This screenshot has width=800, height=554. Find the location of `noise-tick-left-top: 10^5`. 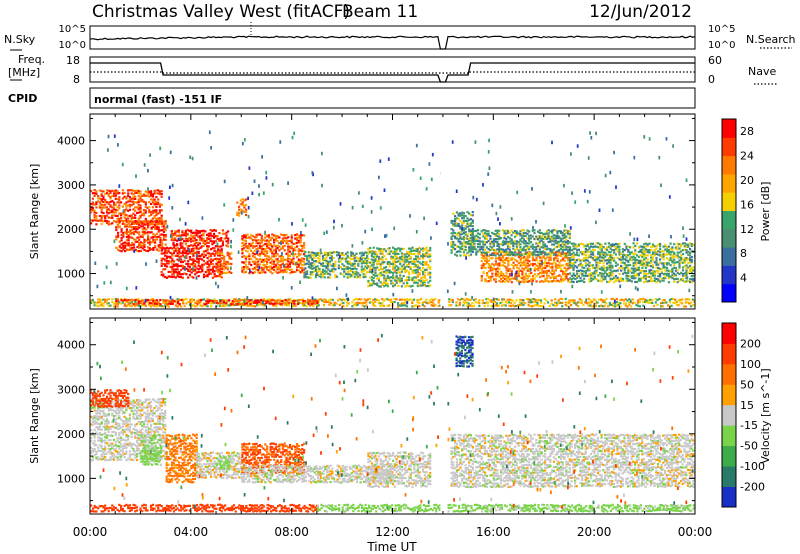

noise-tick-left-top: 10^5 is located at coordinates (72, 29).